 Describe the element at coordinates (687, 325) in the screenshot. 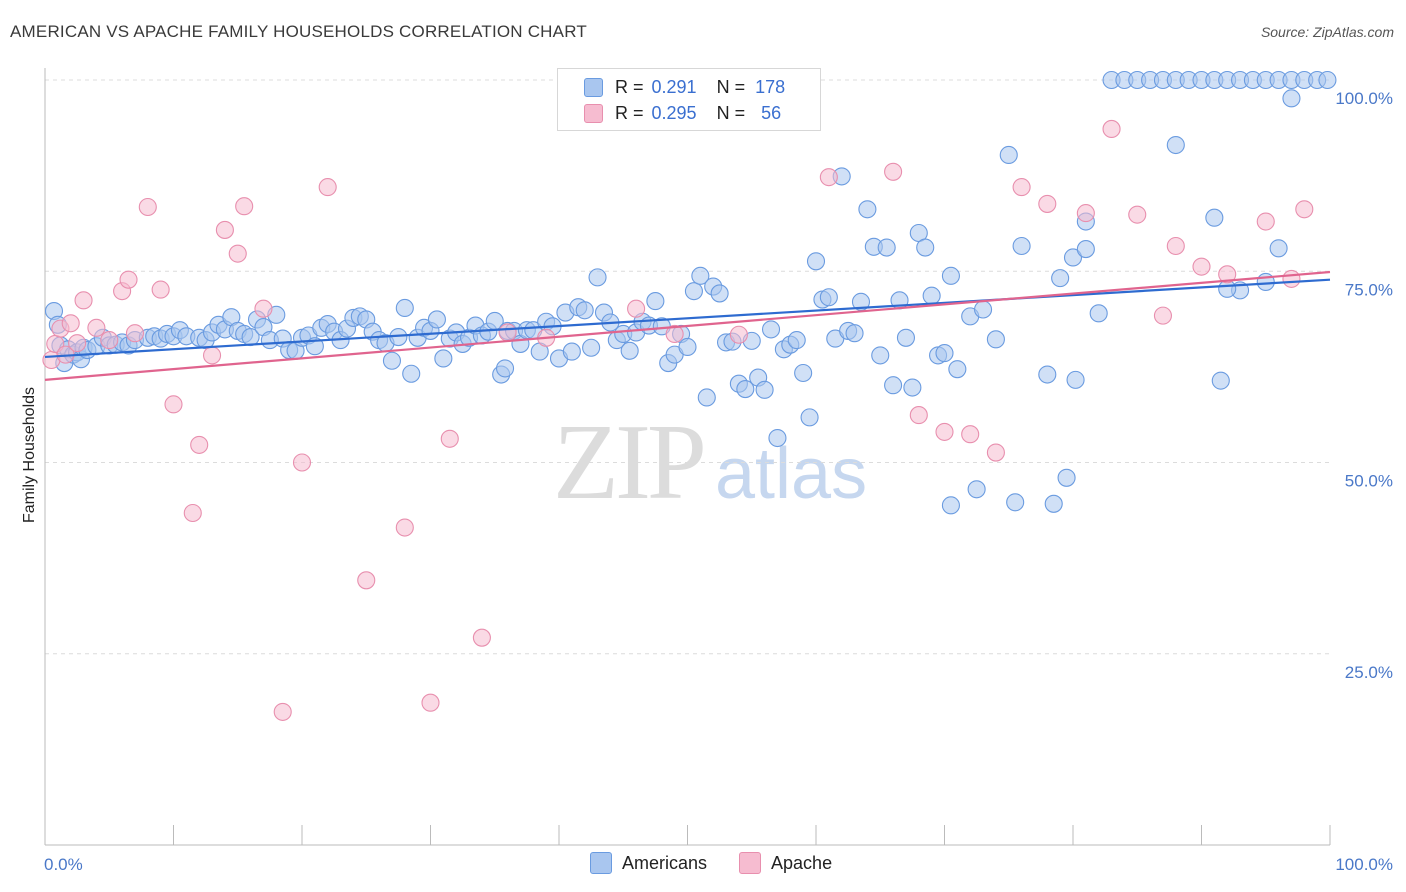

I see `trend-lines` at that location.